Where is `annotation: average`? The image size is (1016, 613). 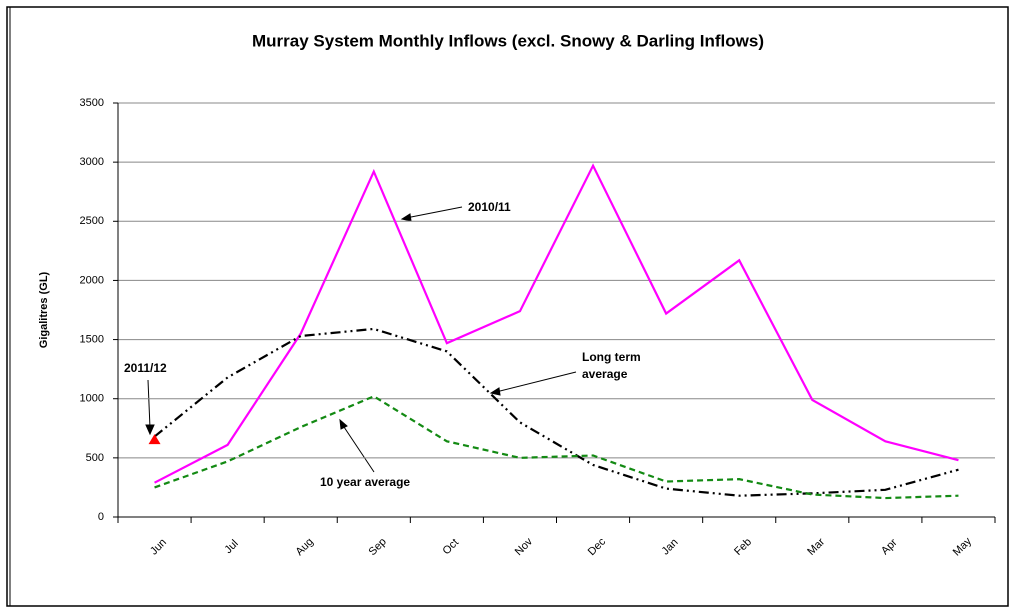
annotation: average is located at coordinates (605, 374).